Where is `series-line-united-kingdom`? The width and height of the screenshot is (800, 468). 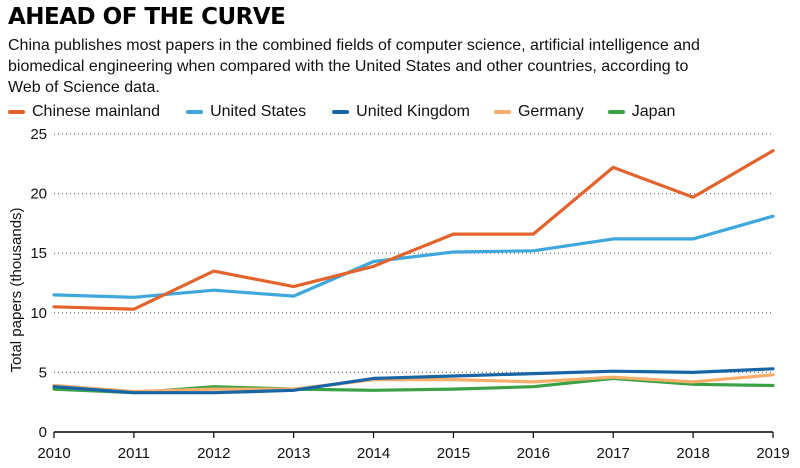
series-line-united-kingdom is located at coordinates (413, 381).